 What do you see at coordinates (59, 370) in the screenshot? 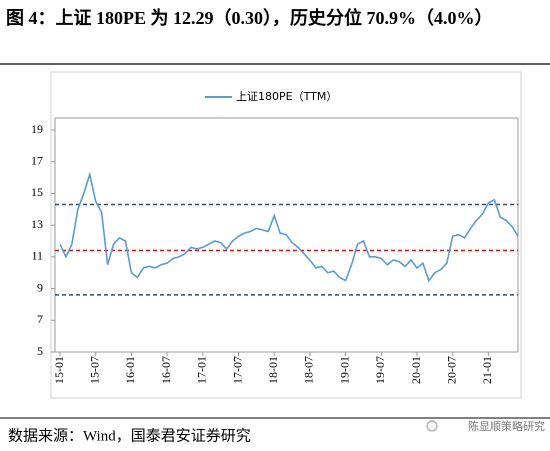
I see `x-tick-label: 15-01` at bounding box center [59, 370].